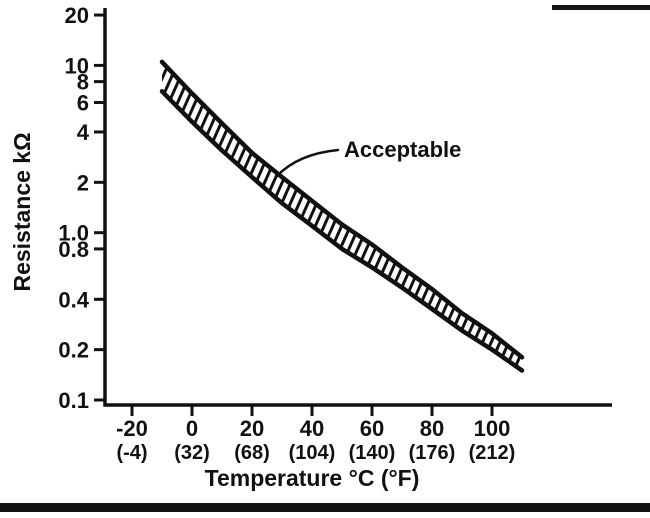 The height and width of the screenshot is (518, 650). Describe the element at coordinates (132, 428) in the screenshot. I see `x-tick-label-celsius: -20` at that location.